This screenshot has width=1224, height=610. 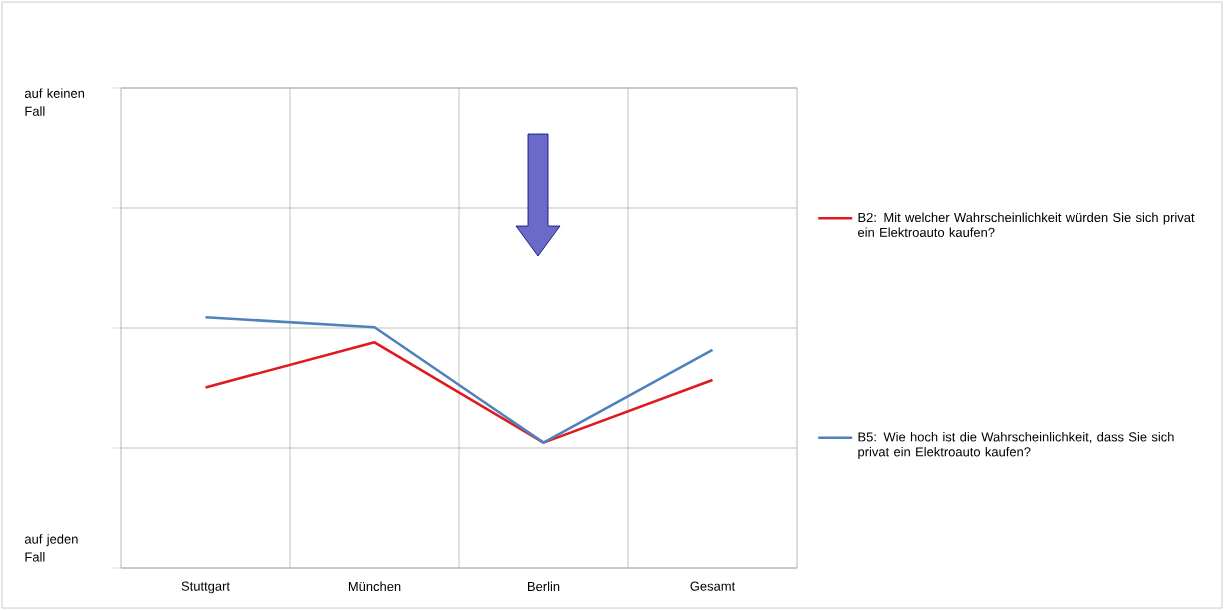 What do you see at coordinates (205, 587) in the screenshot?
I see `x-tick-label: Stuttgart` at bounding box center [205, 587].